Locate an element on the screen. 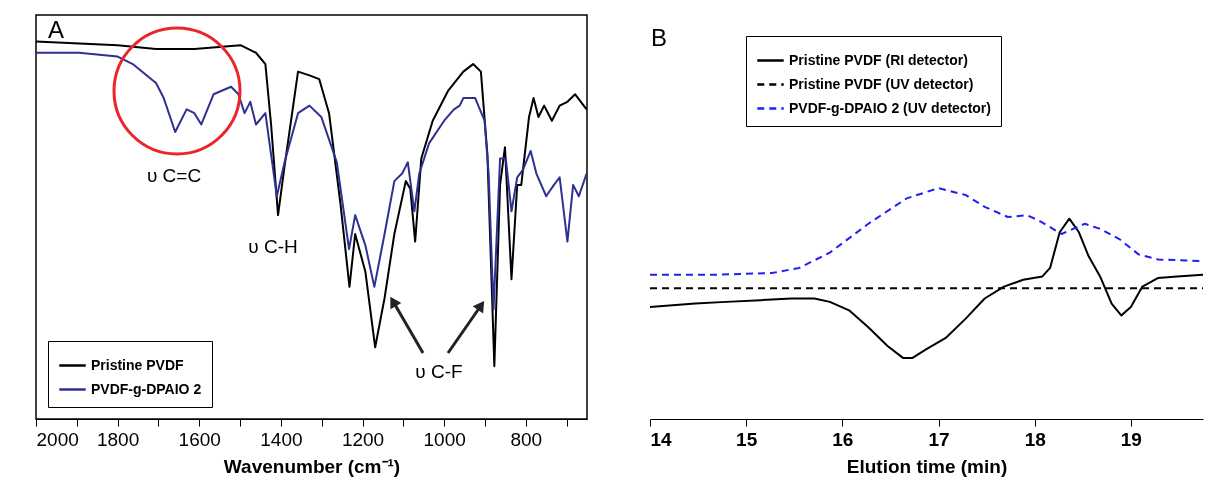  legend-label: Pristine PVDF is located at coordinates (138, 364).